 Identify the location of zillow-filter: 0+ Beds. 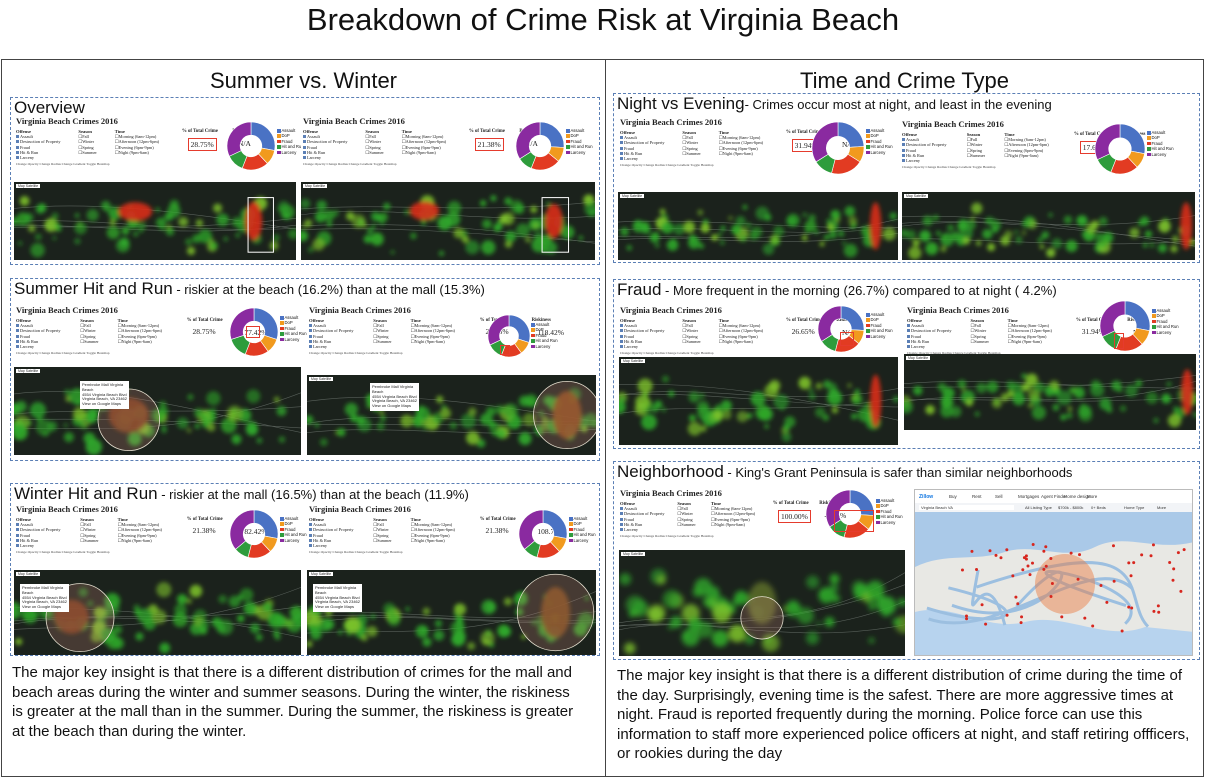
(1098, 507).